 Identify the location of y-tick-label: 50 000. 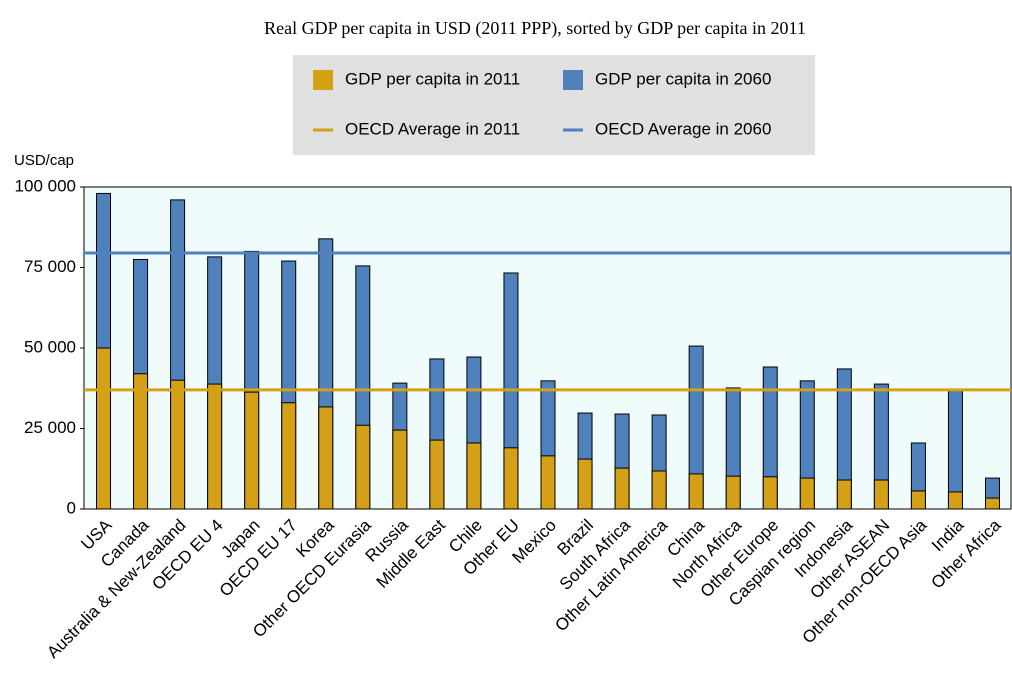
(50, 346).